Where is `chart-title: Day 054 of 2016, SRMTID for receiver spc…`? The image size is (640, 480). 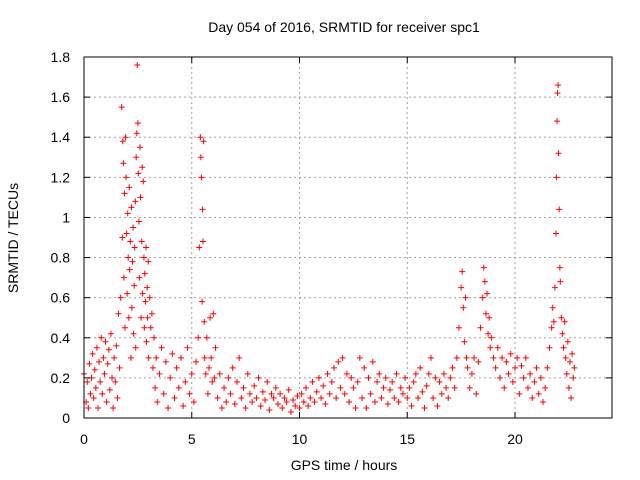 chart-title: Day 054 of 2016, SRMTID for receiver spc… is located at coordinates (344, 27).